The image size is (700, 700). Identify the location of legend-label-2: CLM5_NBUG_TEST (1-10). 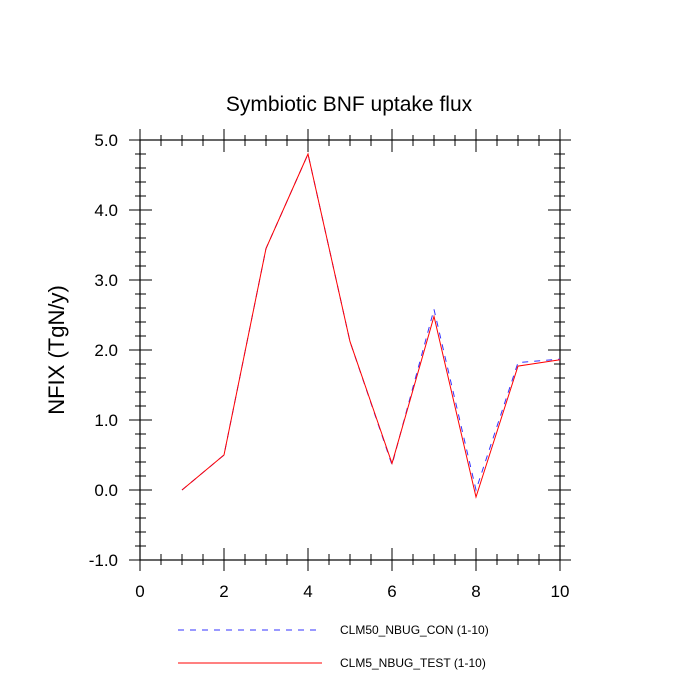
(413, 663).